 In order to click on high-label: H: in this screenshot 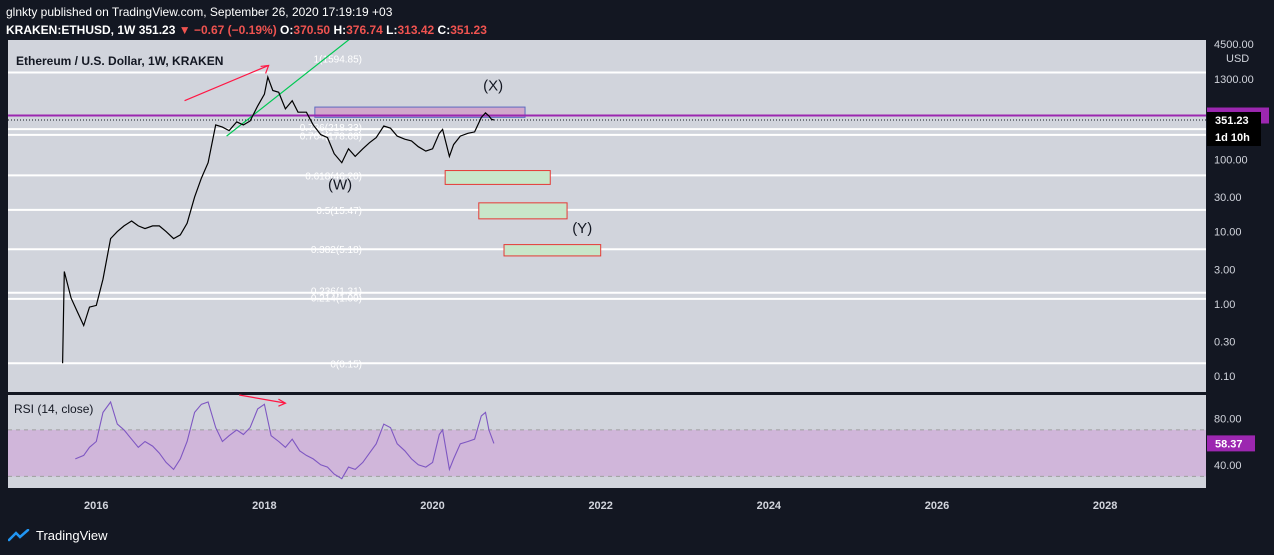, I will do `click(340, 30)`.